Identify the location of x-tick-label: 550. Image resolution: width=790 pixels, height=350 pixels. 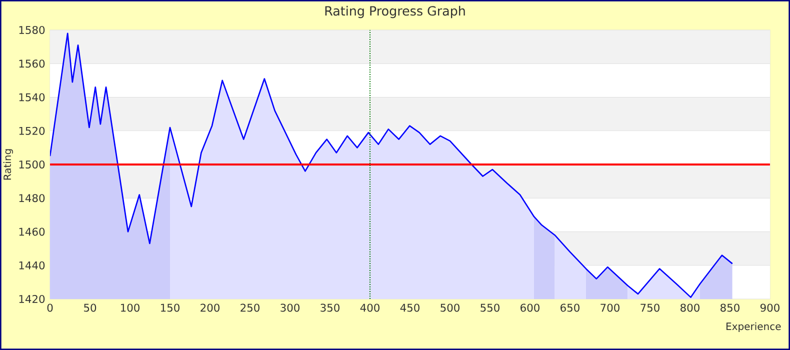
(490, 308).